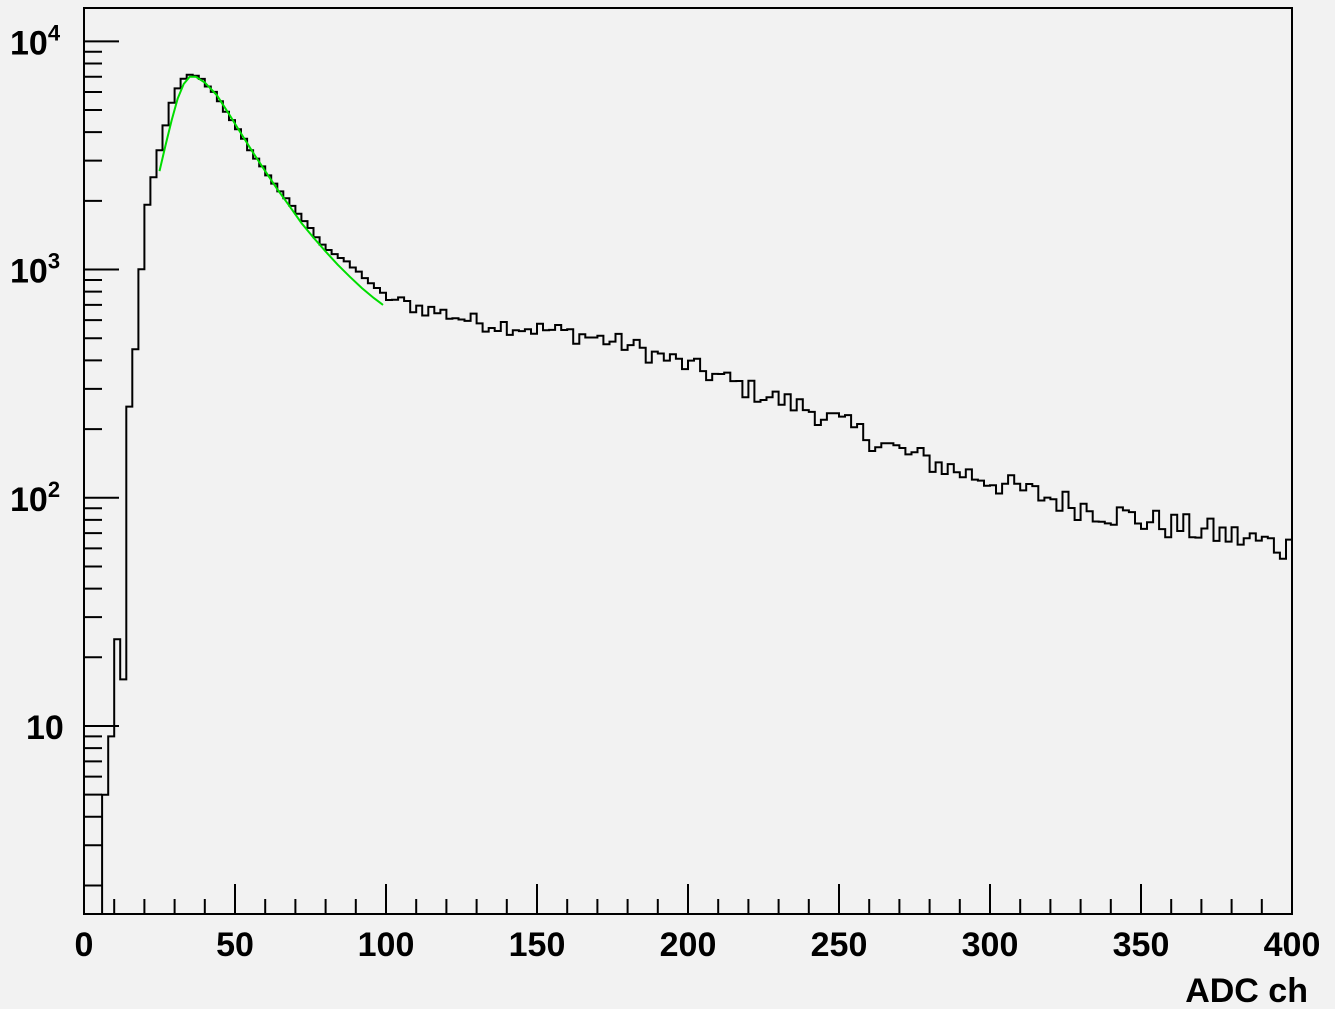  What do you see at coordinates (1246, 990) in the screenshot?
I see `x-axis-title: ADC ch` at bounding box center [1246, 990].